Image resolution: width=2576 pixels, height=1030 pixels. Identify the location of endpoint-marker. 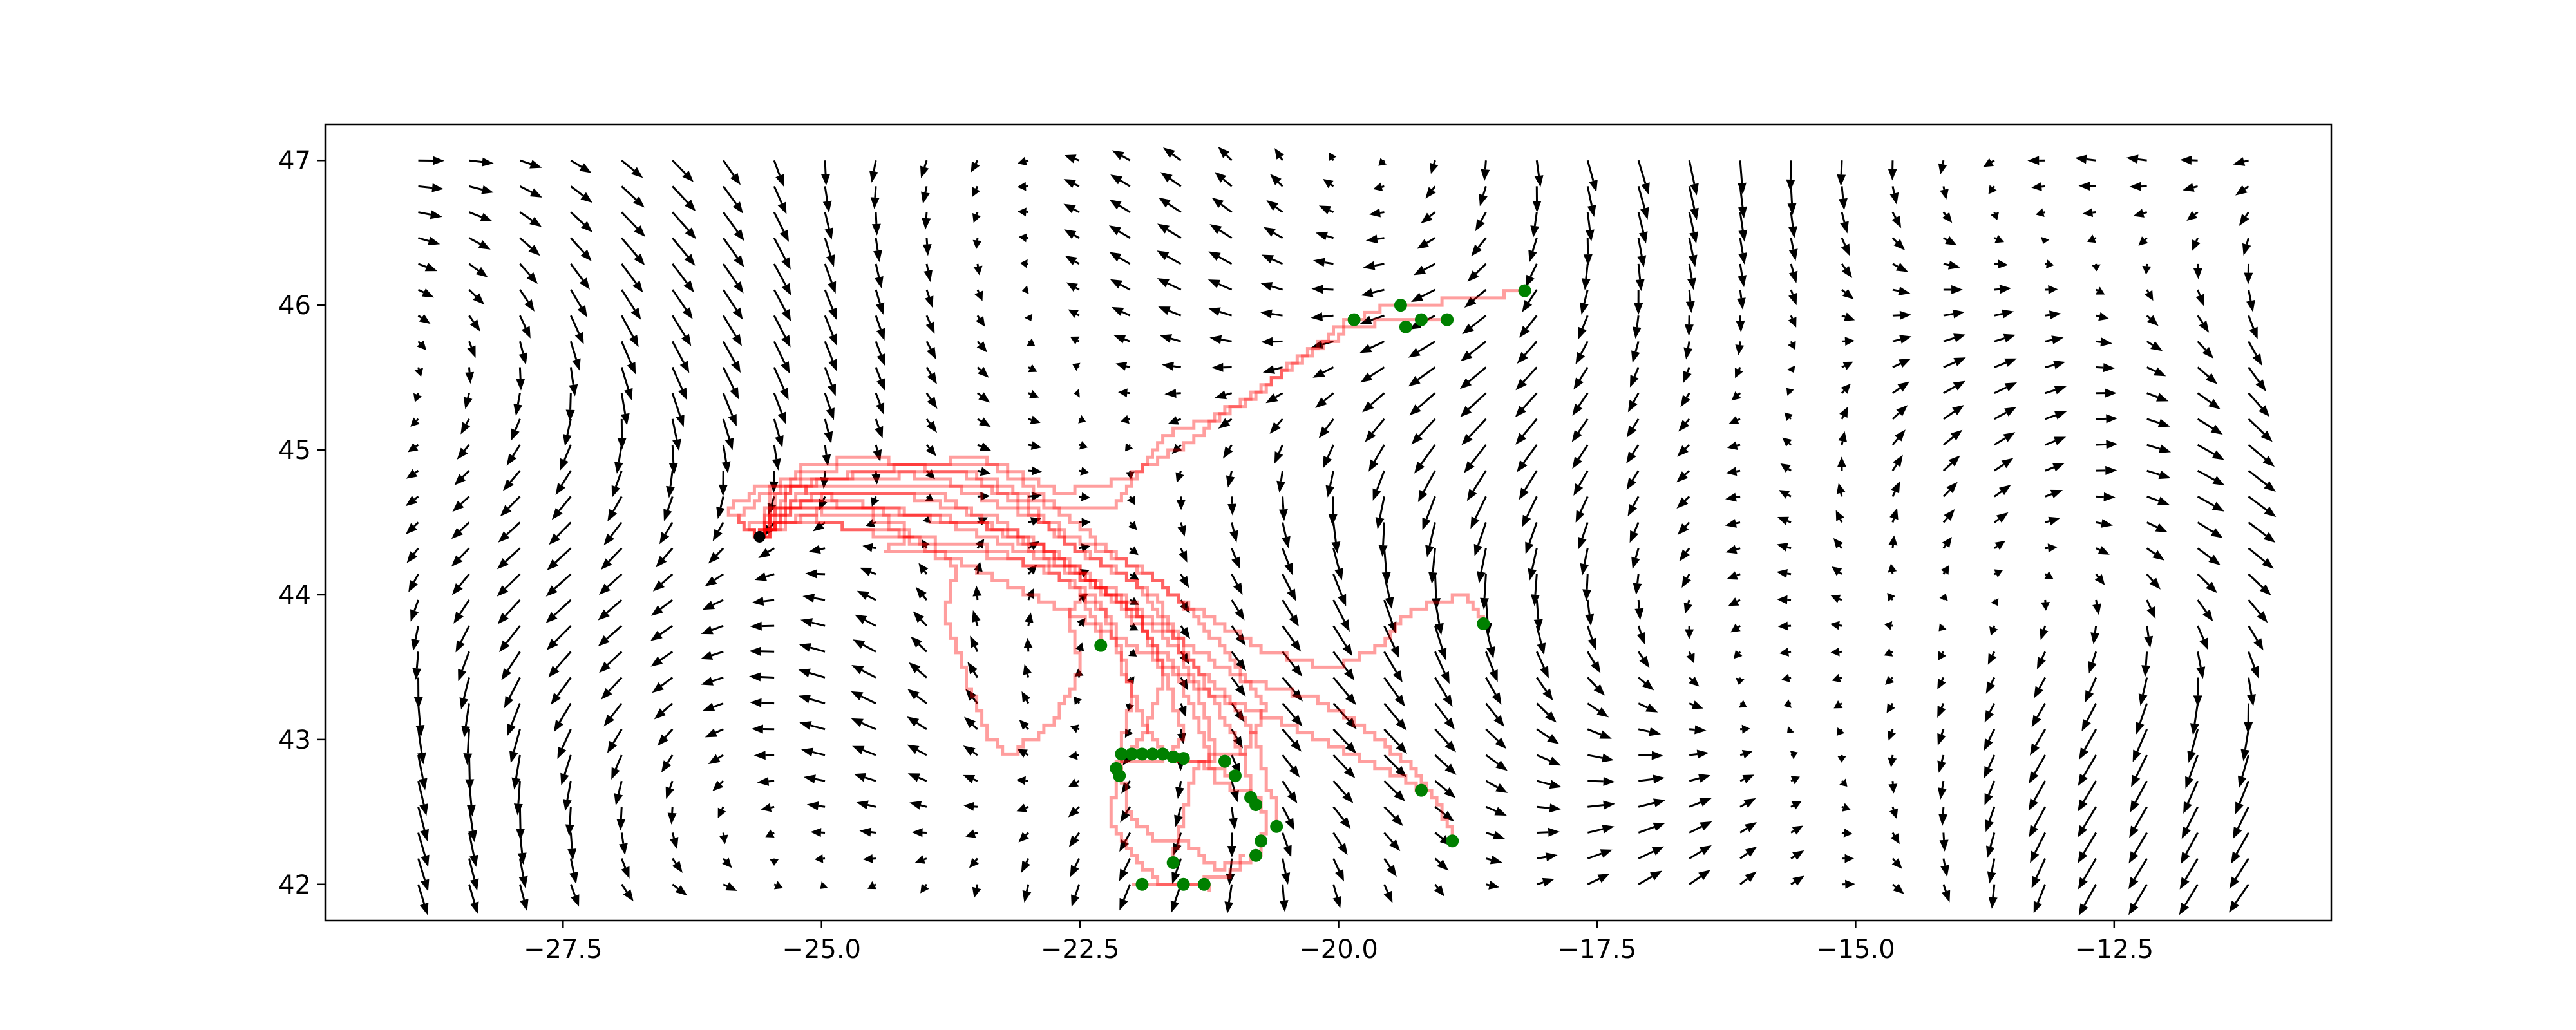
(1224, 761).